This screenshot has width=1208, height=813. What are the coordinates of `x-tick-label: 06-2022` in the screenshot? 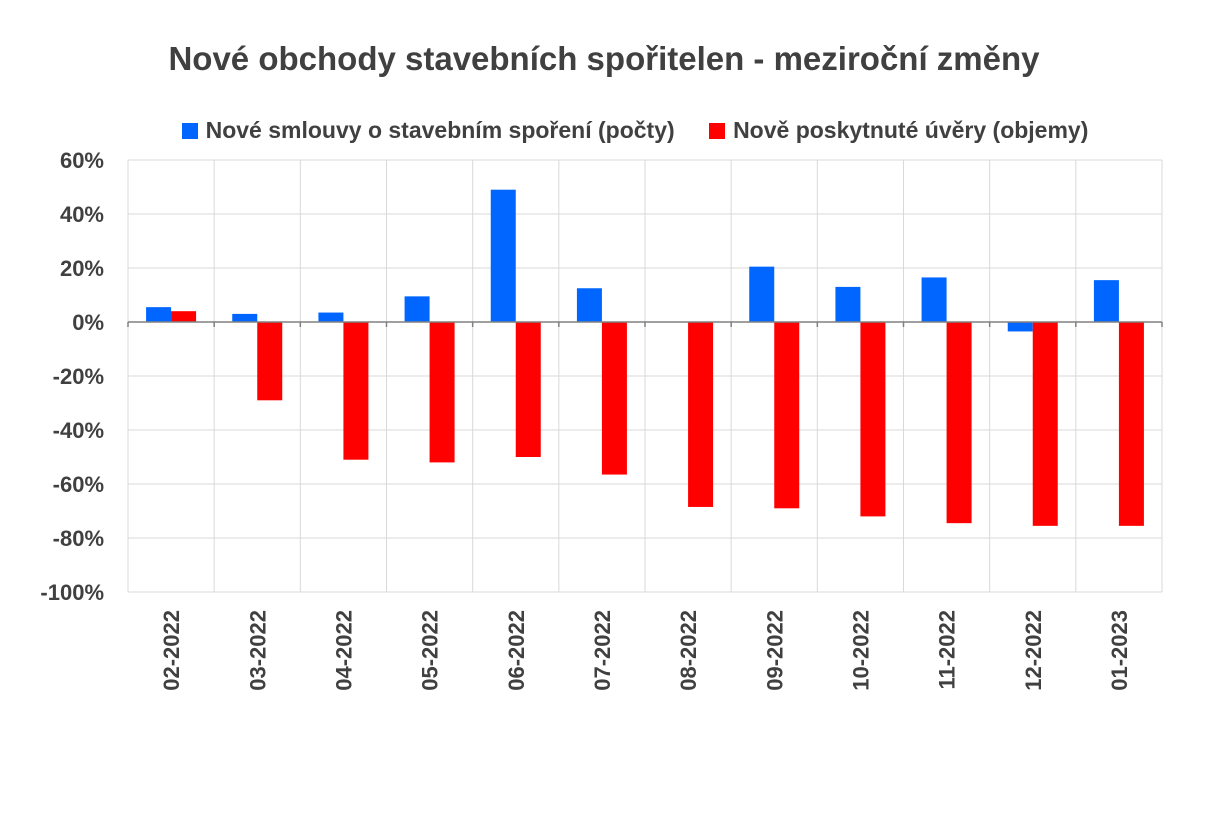 It's located at (516, 650).